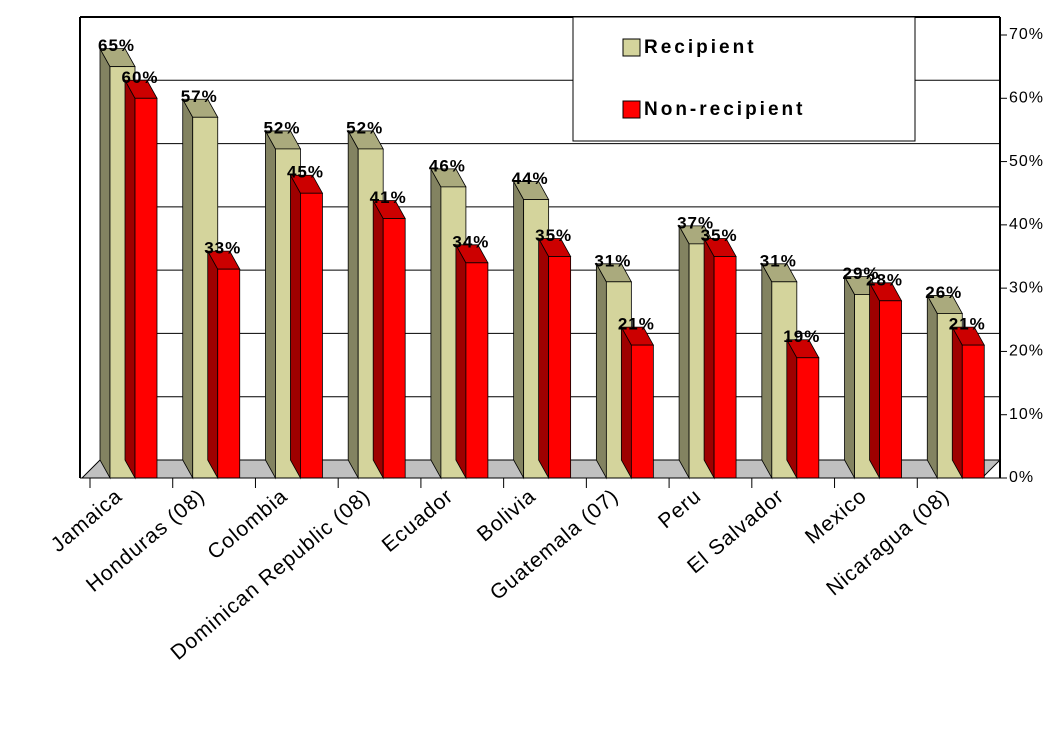  I want to click on legend-label: Recipient, so click(700, 47).